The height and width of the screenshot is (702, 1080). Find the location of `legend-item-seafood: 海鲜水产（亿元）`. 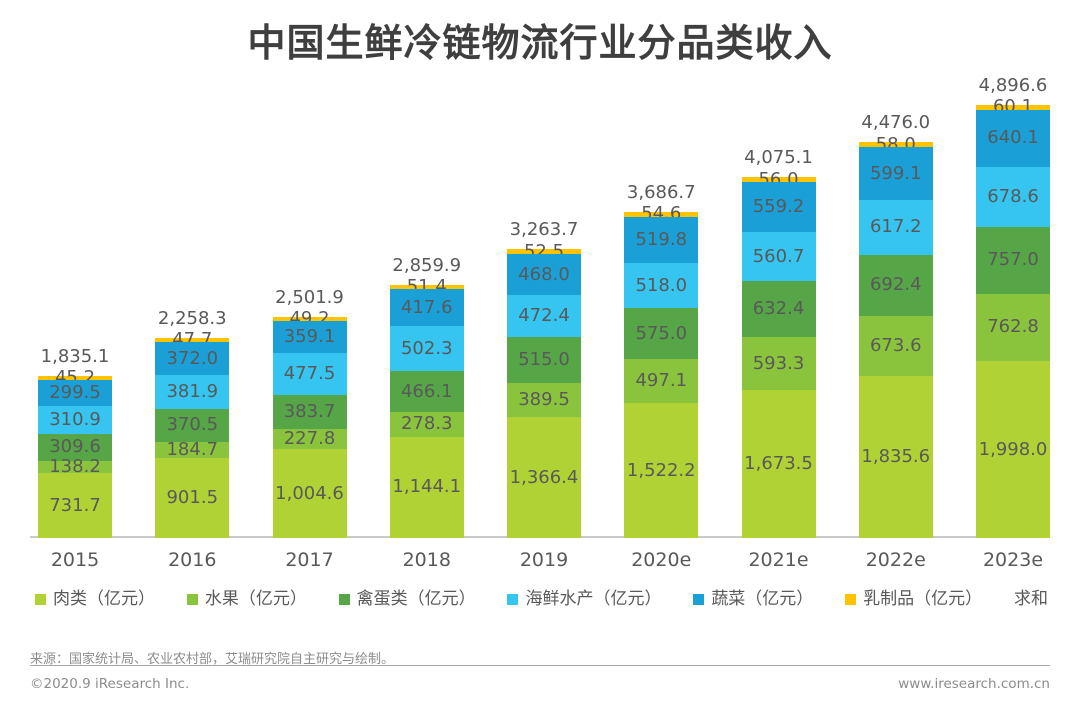

legend-item-seafood: 海鲜水产（亿元） is located at coordinates (584, 599).